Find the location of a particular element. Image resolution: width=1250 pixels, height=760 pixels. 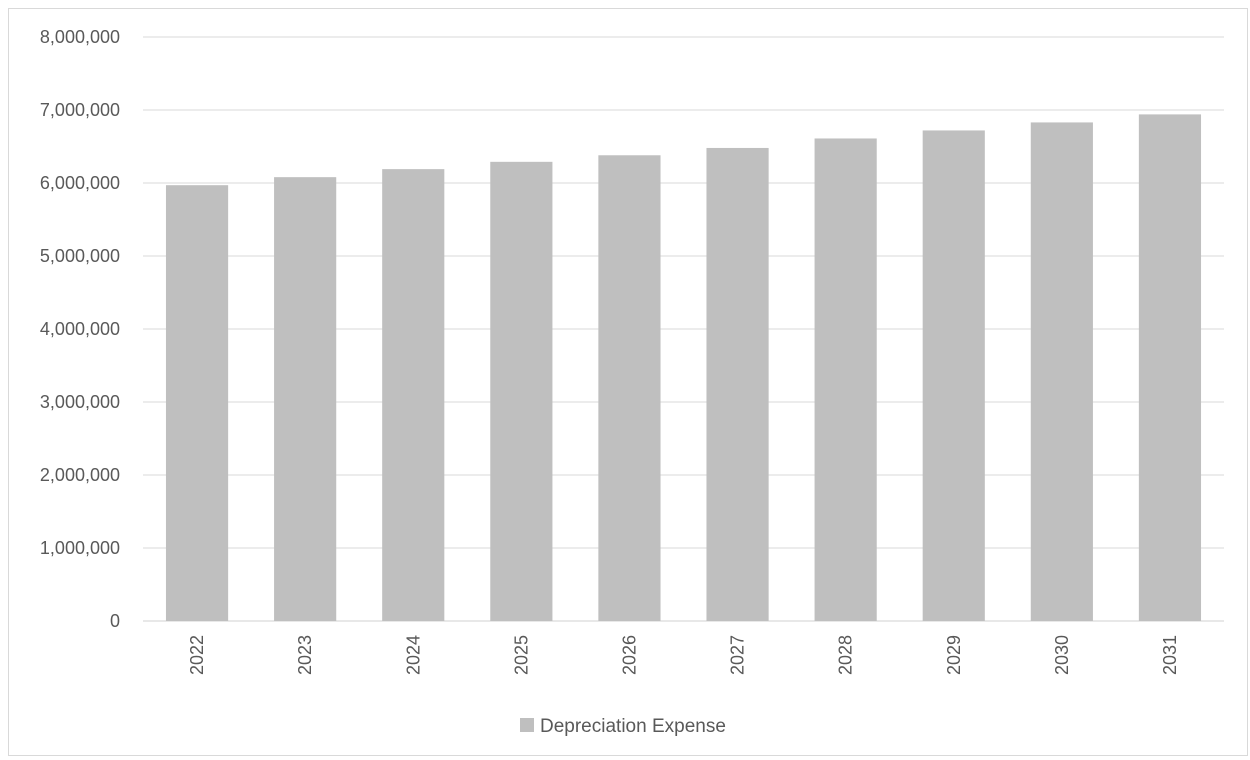

x-tick-label: 2023 is located at coordinates (305, 655).